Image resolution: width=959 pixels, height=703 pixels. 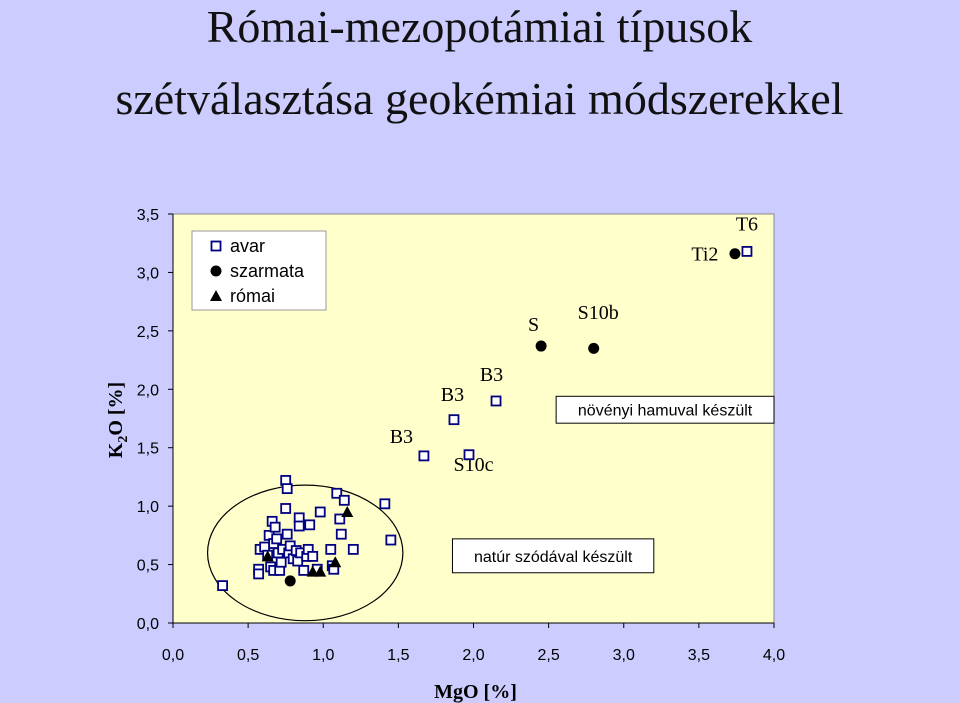 I want to click on point-label: S, so click(x=533, y=325).